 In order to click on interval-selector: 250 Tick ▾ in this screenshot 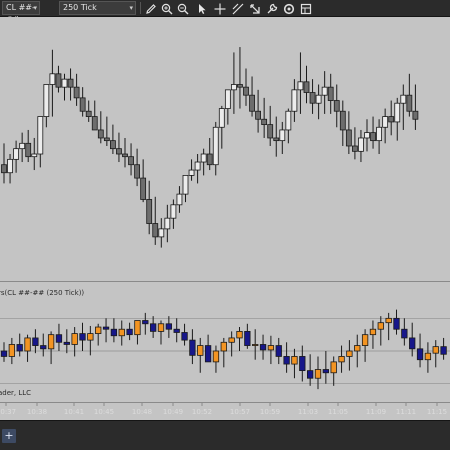, I will do `click(97, 8)`.